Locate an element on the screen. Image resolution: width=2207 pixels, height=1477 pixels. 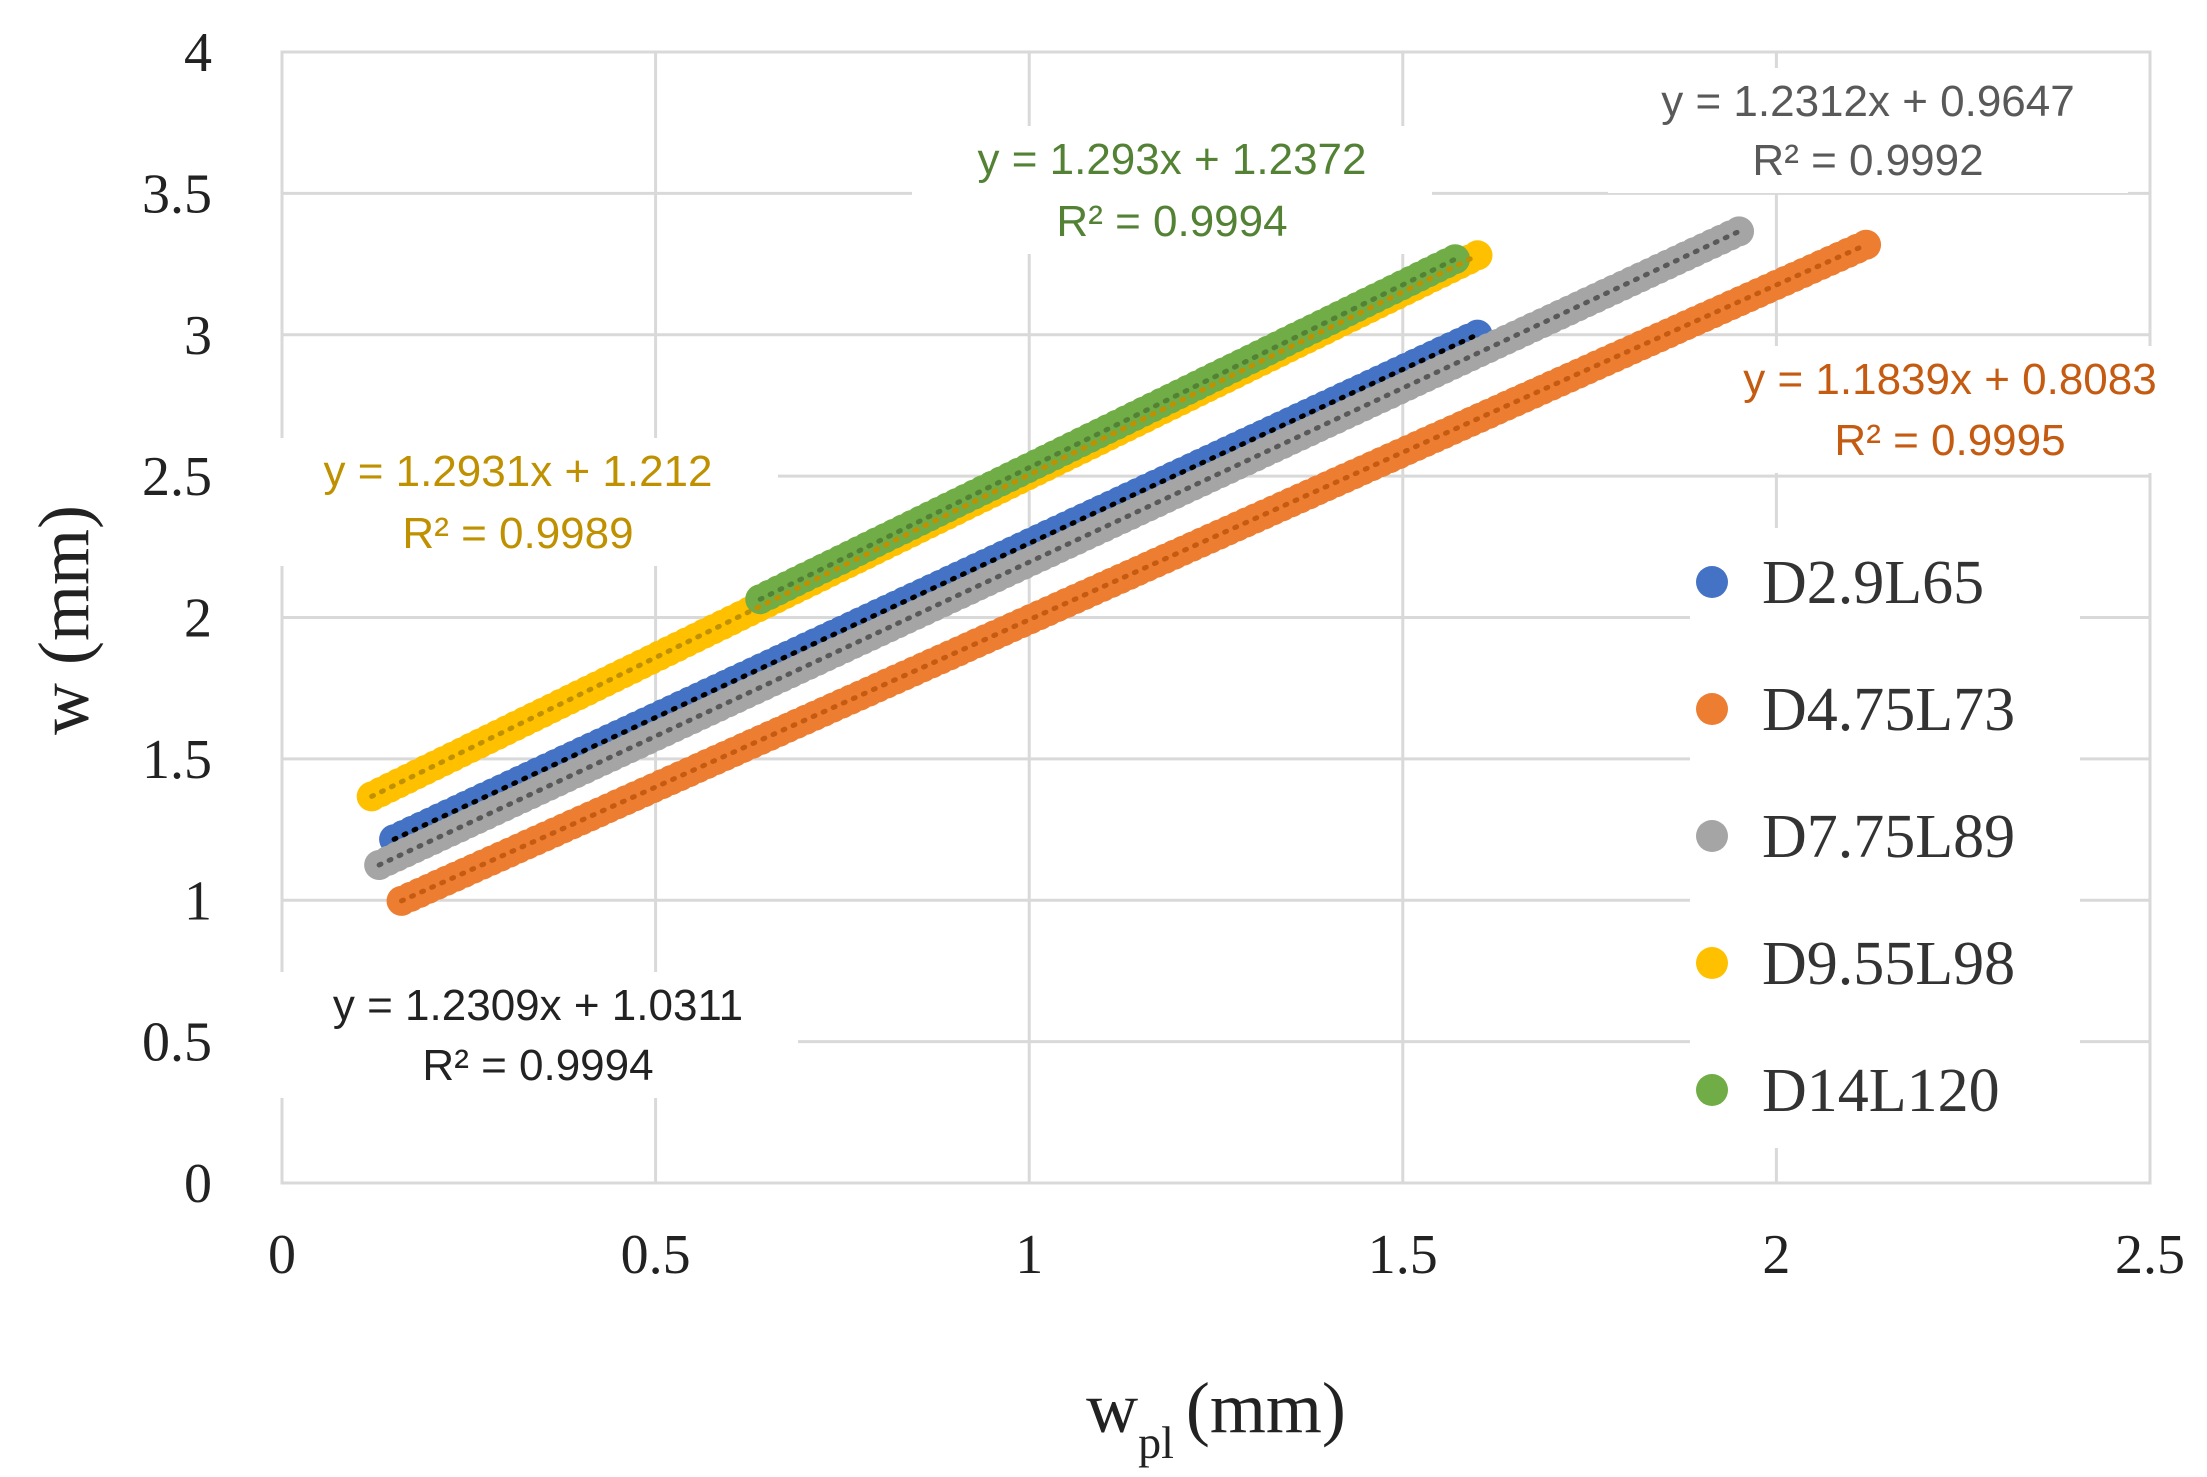
legend-marker-D2.9L65 is located at coordinates (1712, 582).